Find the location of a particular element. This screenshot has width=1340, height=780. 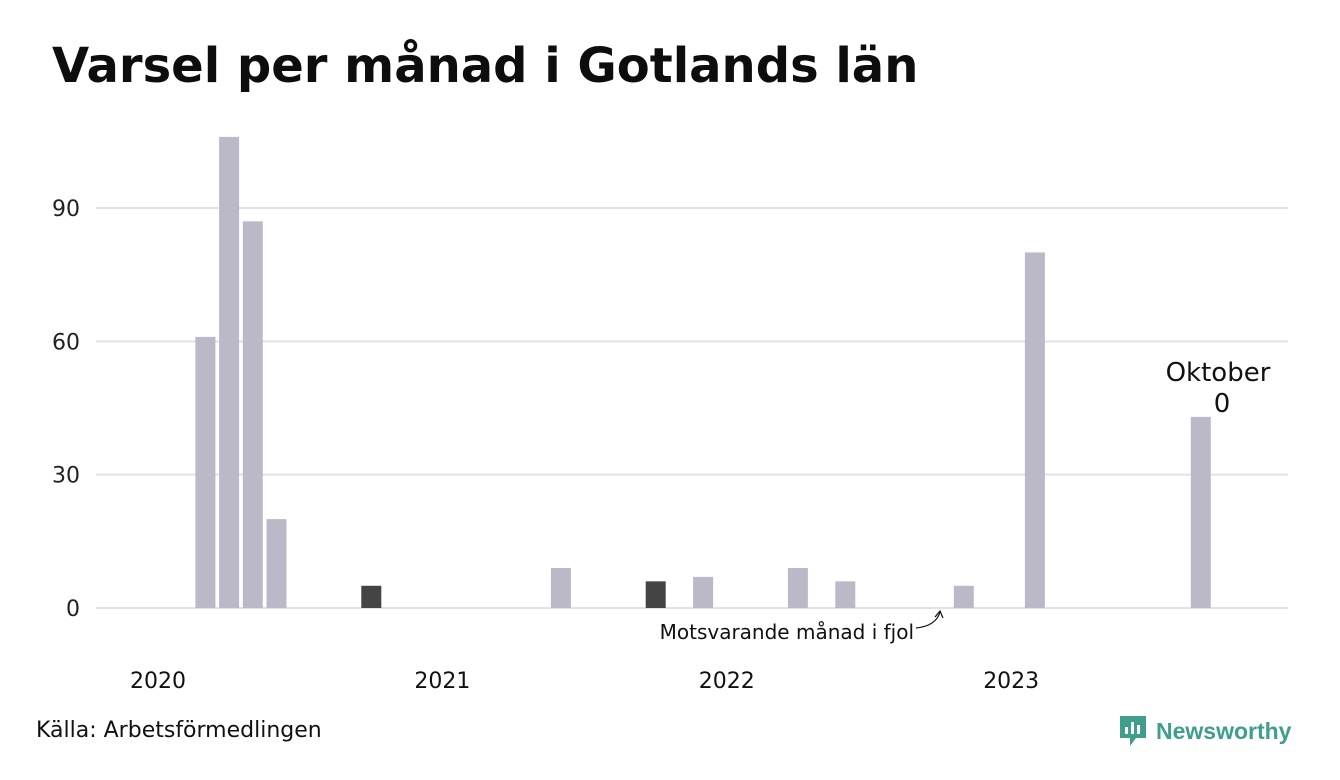

y-tick-label: 0 is located at coordinates (73, 609).